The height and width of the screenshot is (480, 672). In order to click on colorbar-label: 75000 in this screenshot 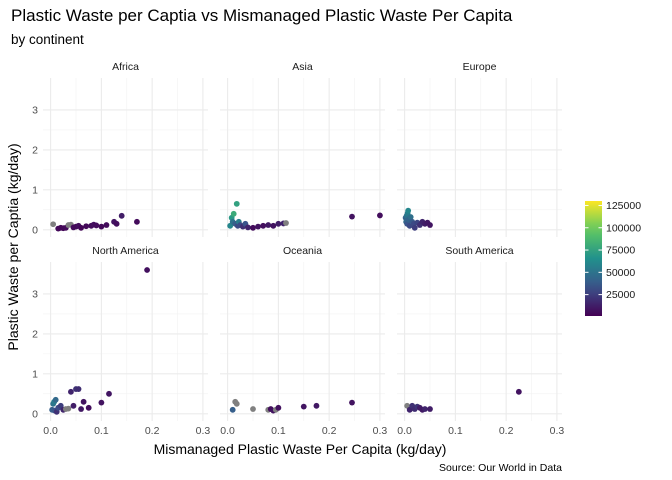, I will do `click(620, 251)`.